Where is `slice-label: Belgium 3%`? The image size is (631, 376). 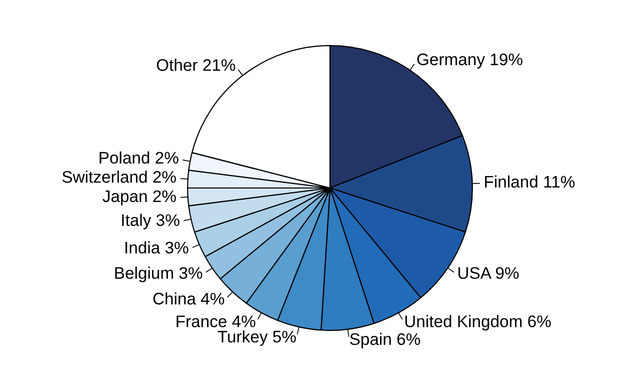 slice-label: Belgium 3% is located at coordinates (158, 274).